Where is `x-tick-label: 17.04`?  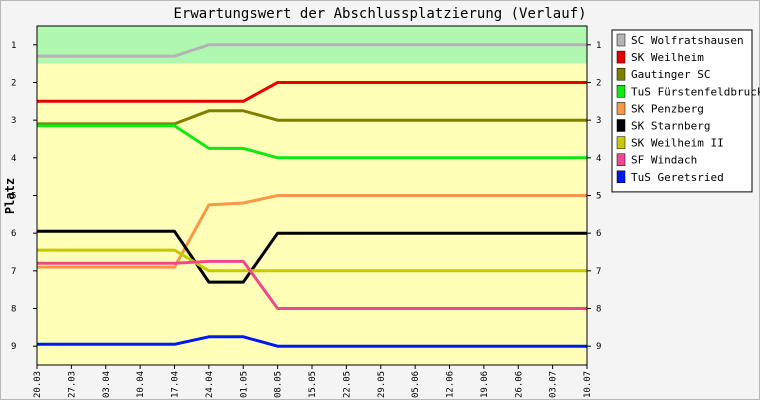
x-tick-label: 17.04 is located at coordinates (176, 384).